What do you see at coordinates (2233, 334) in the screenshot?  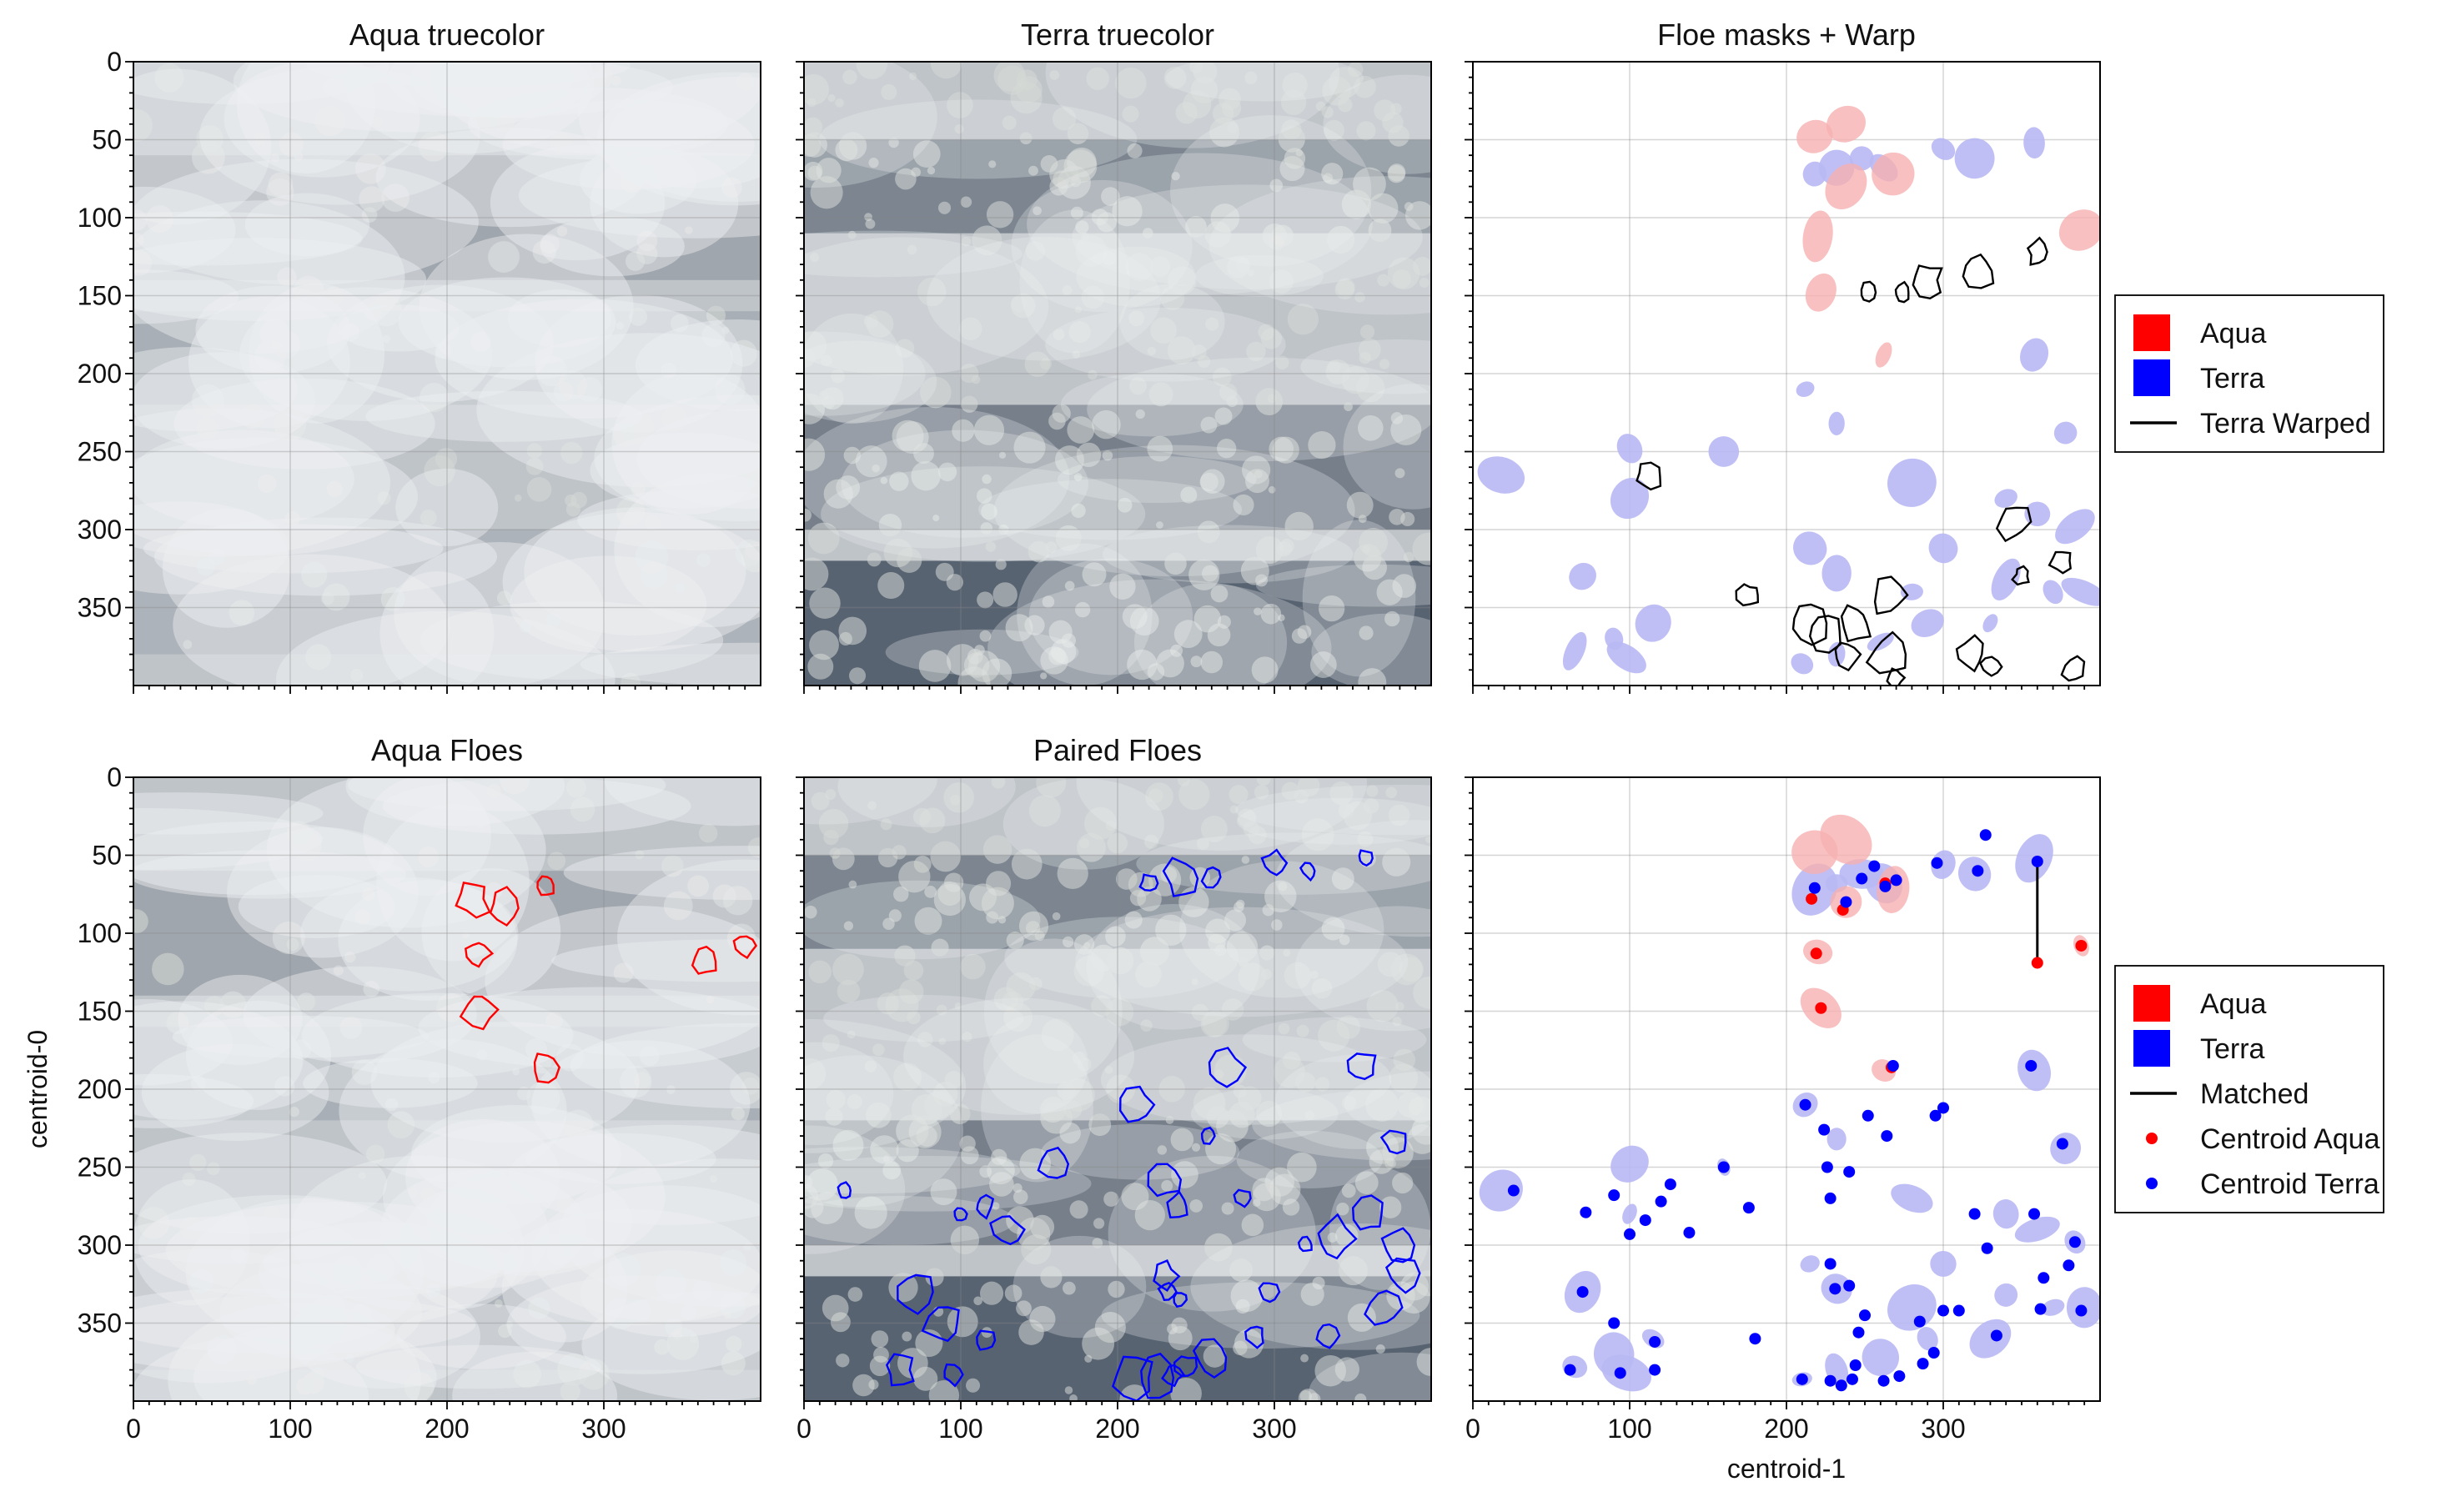 I see `legend-label: Aqua` at bounding box center [2233, 334].